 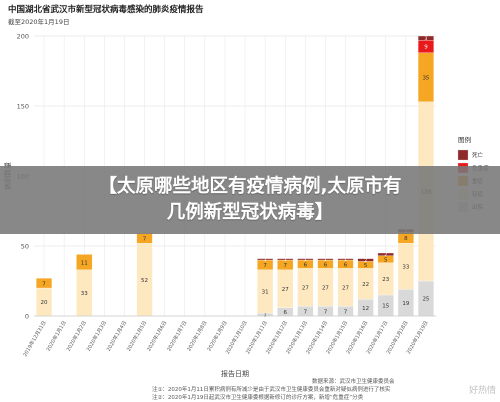 I want to click on data-label: 35, so click(x=425, y=79).